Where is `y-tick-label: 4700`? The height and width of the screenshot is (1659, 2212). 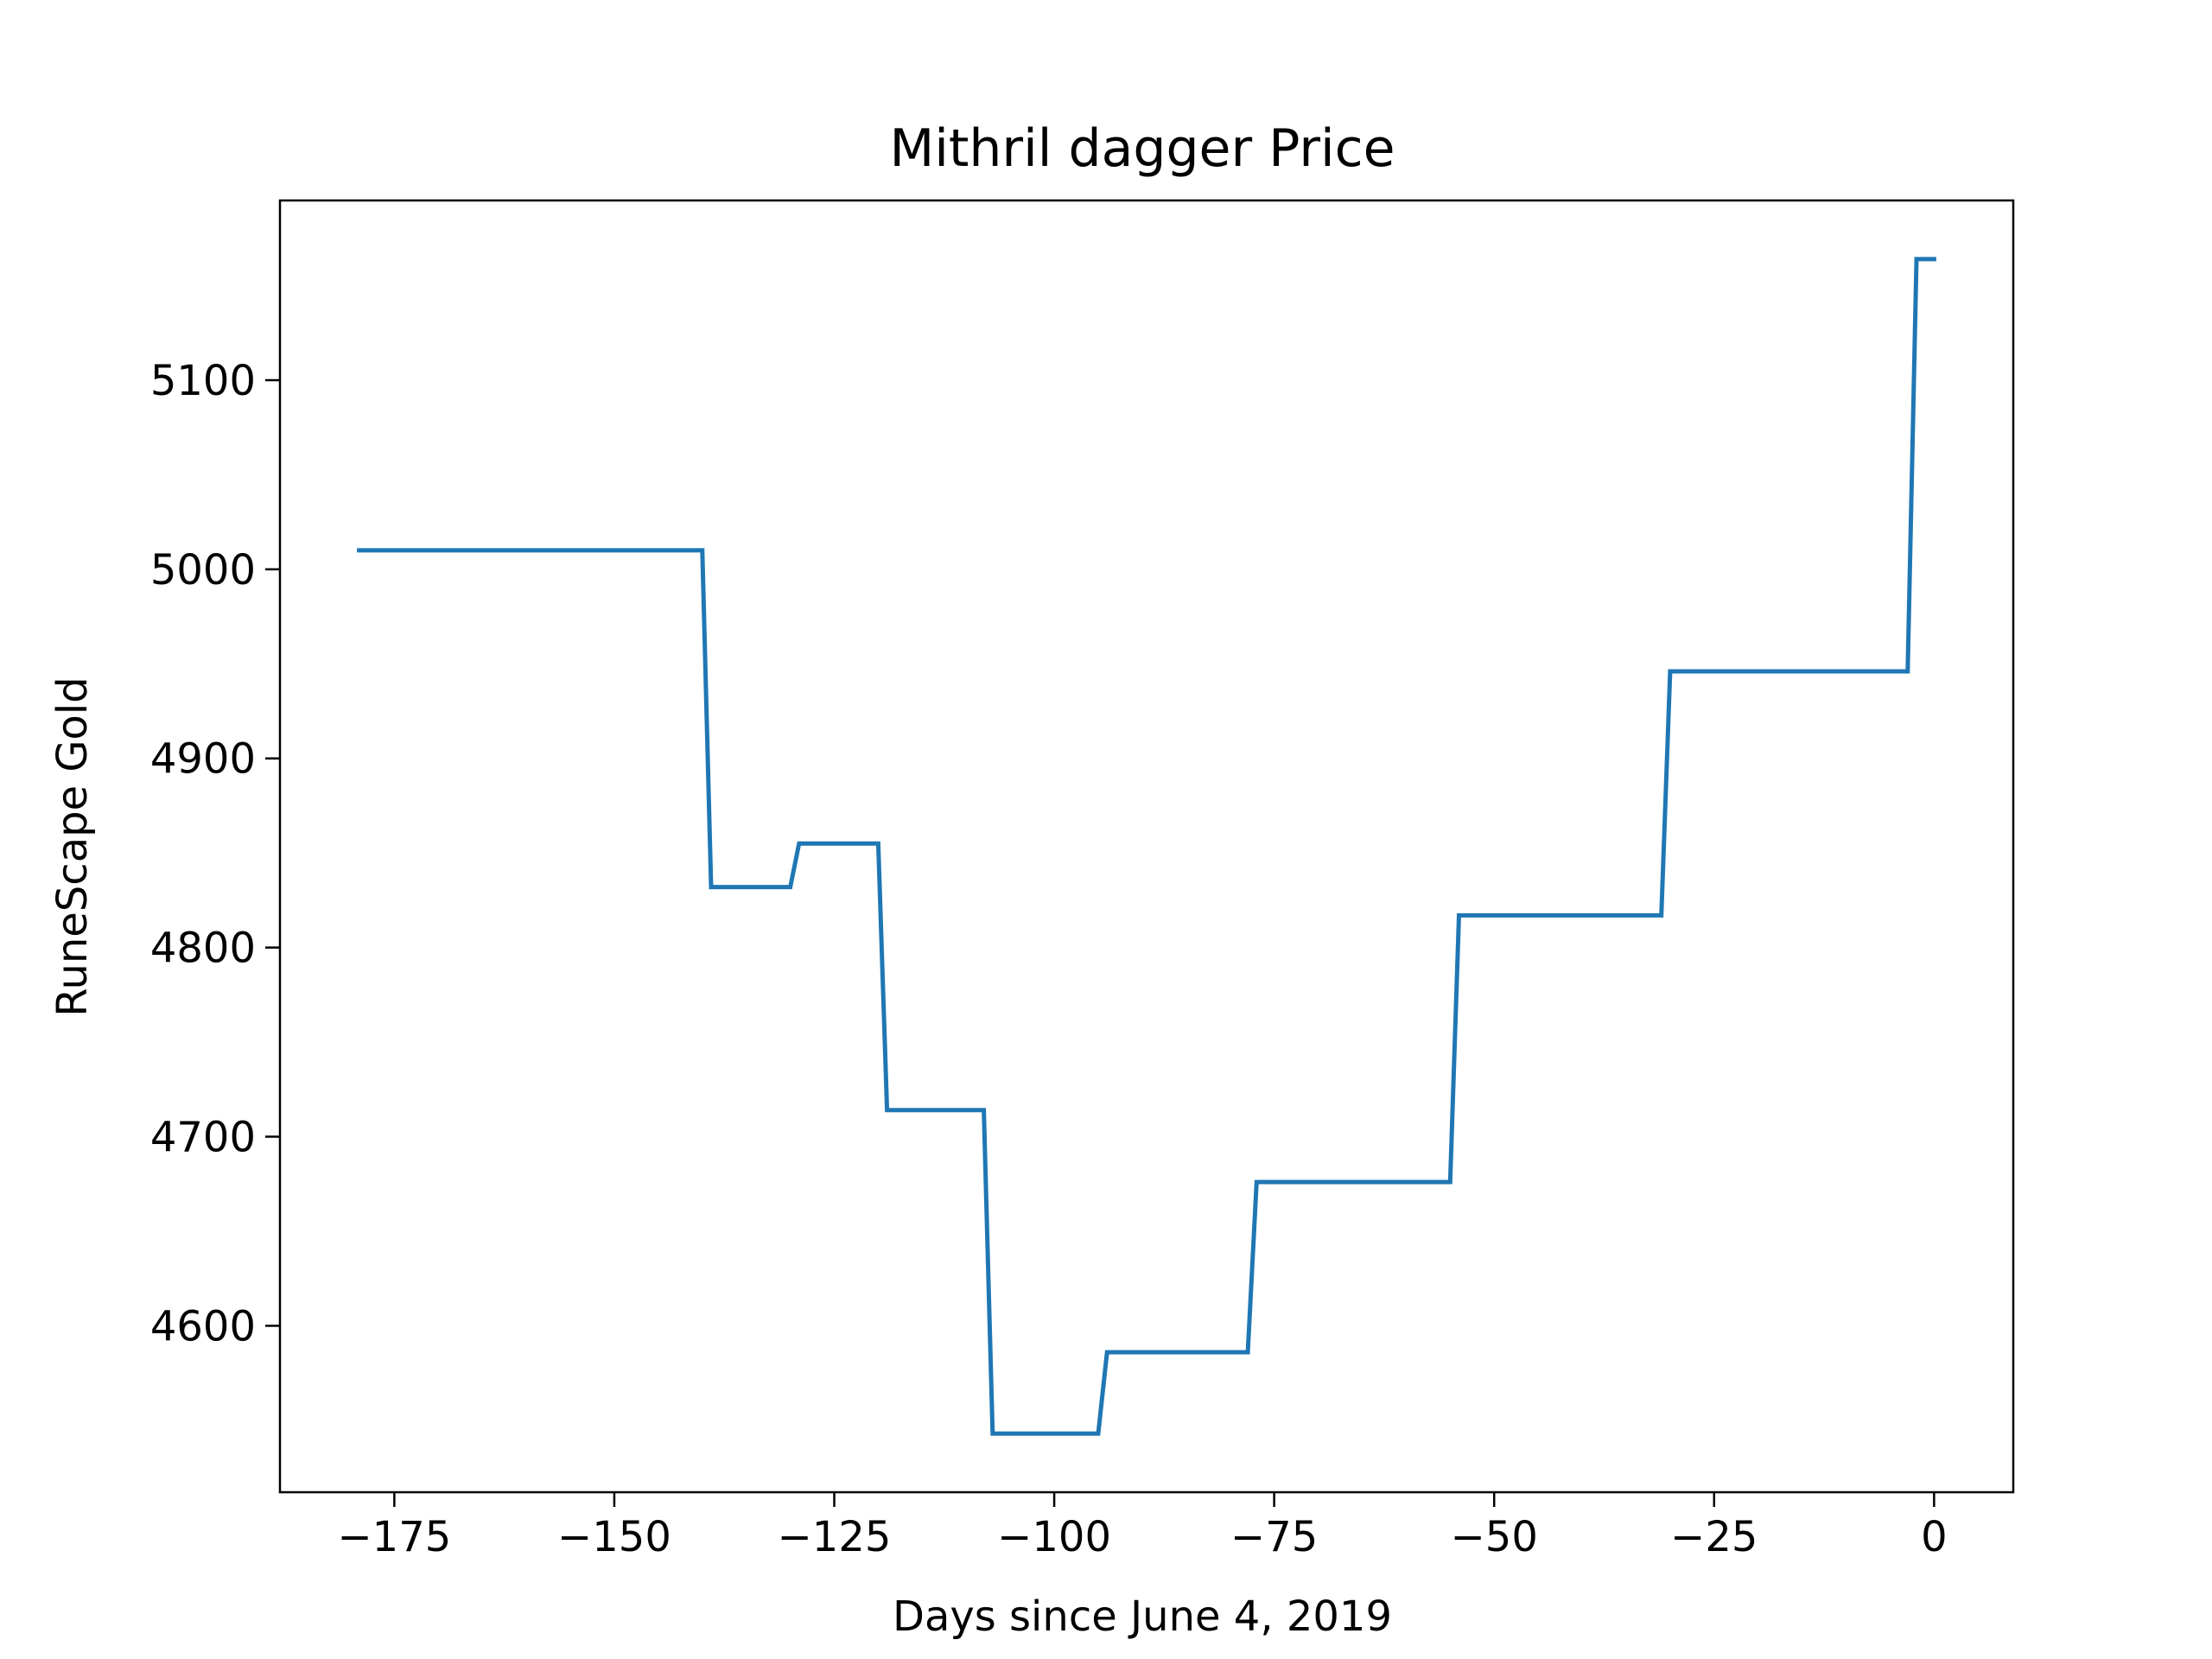 y-tick-label: 4700 is located at coordinates (203, 1137).